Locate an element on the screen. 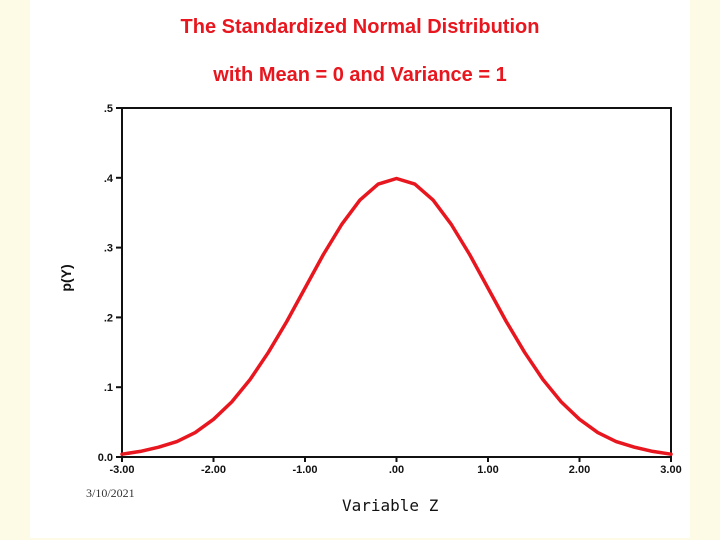 Image resolution: width=720 pixels, height=540 pixels. y-tick-label: .2 is located at coordinates (108, 318).